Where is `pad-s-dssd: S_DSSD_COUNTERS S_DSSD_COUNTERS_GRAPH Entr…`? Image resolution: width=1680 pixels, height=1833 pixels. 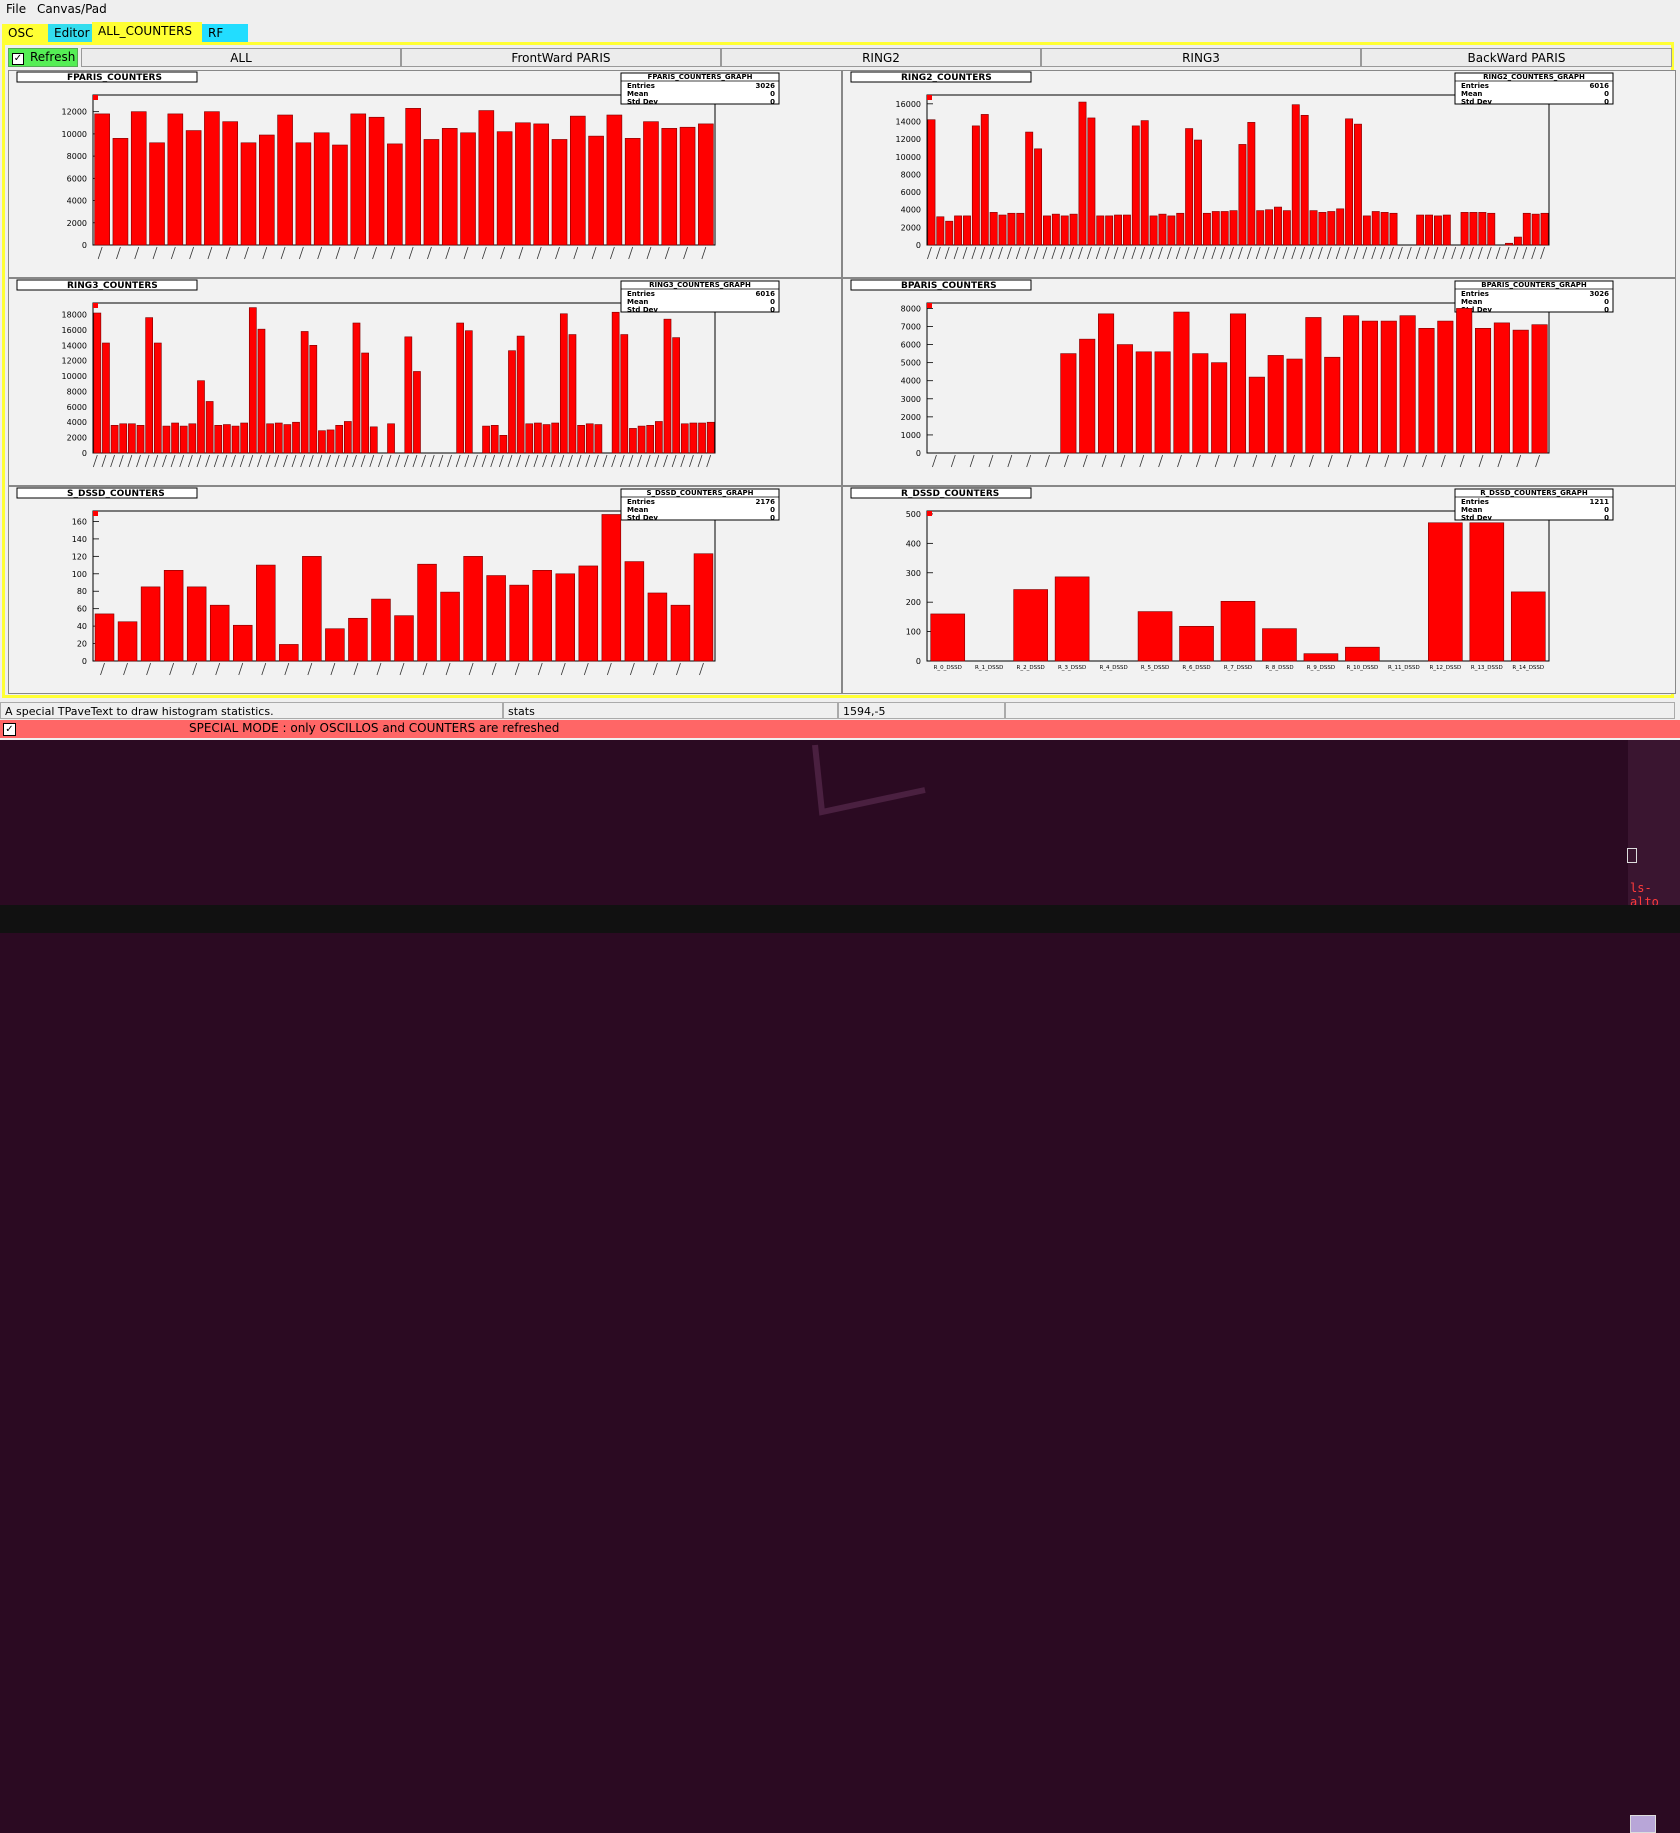 pad-s-dssd: S_DSSD_COUNTERS S_DSSD_COUNTERS_GRAPH Entr… is located at coordinates (425, 590).